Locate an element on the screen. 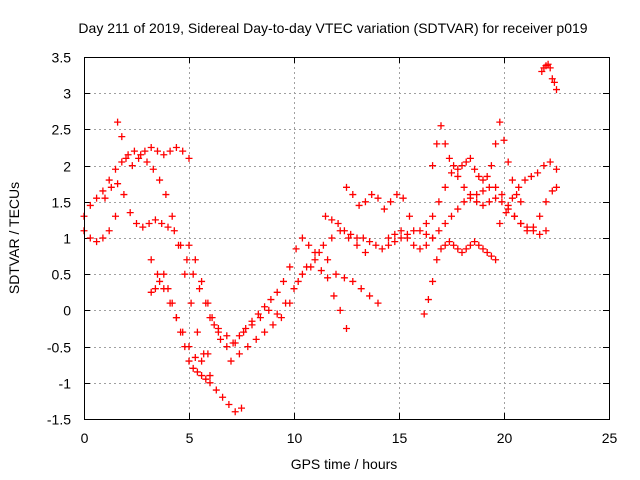 This screenshot has height=480, width=640. x-tick-label: 25 is located at coordinates (610, 438).